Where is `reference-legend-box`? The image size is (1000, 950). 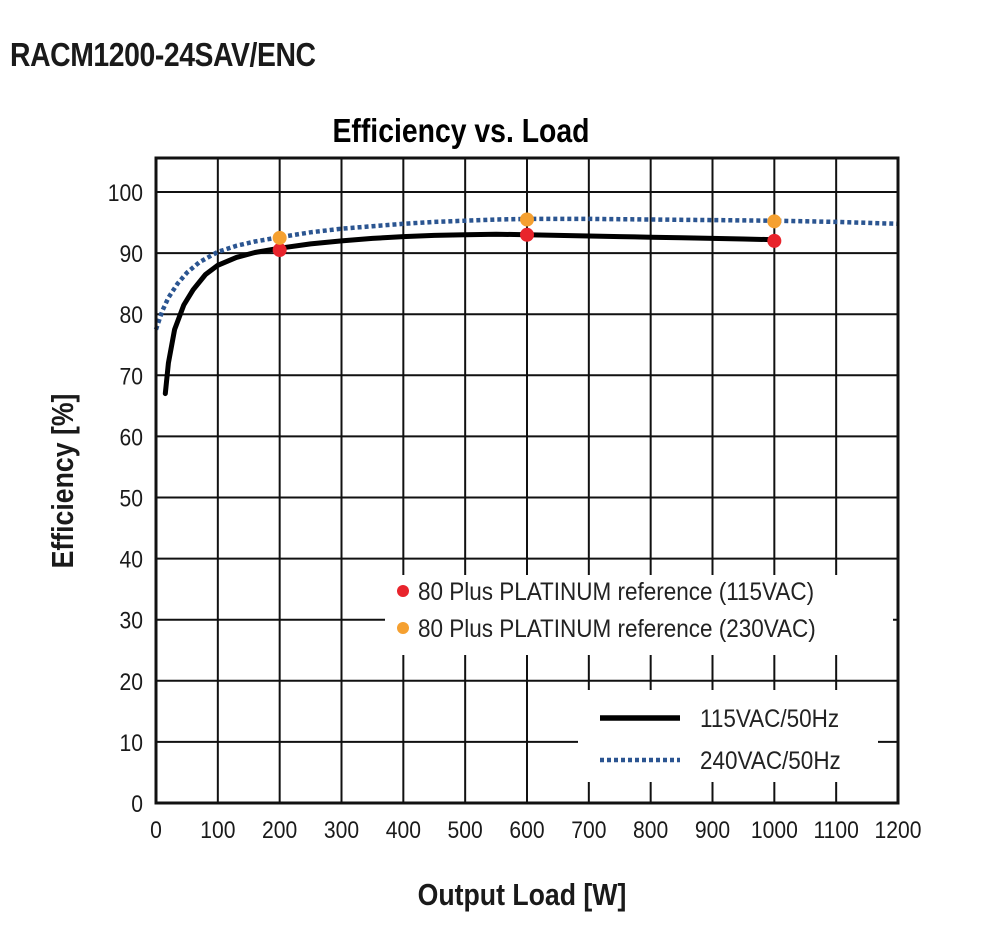
reference-legend-box is located at coordinates (639, 615).